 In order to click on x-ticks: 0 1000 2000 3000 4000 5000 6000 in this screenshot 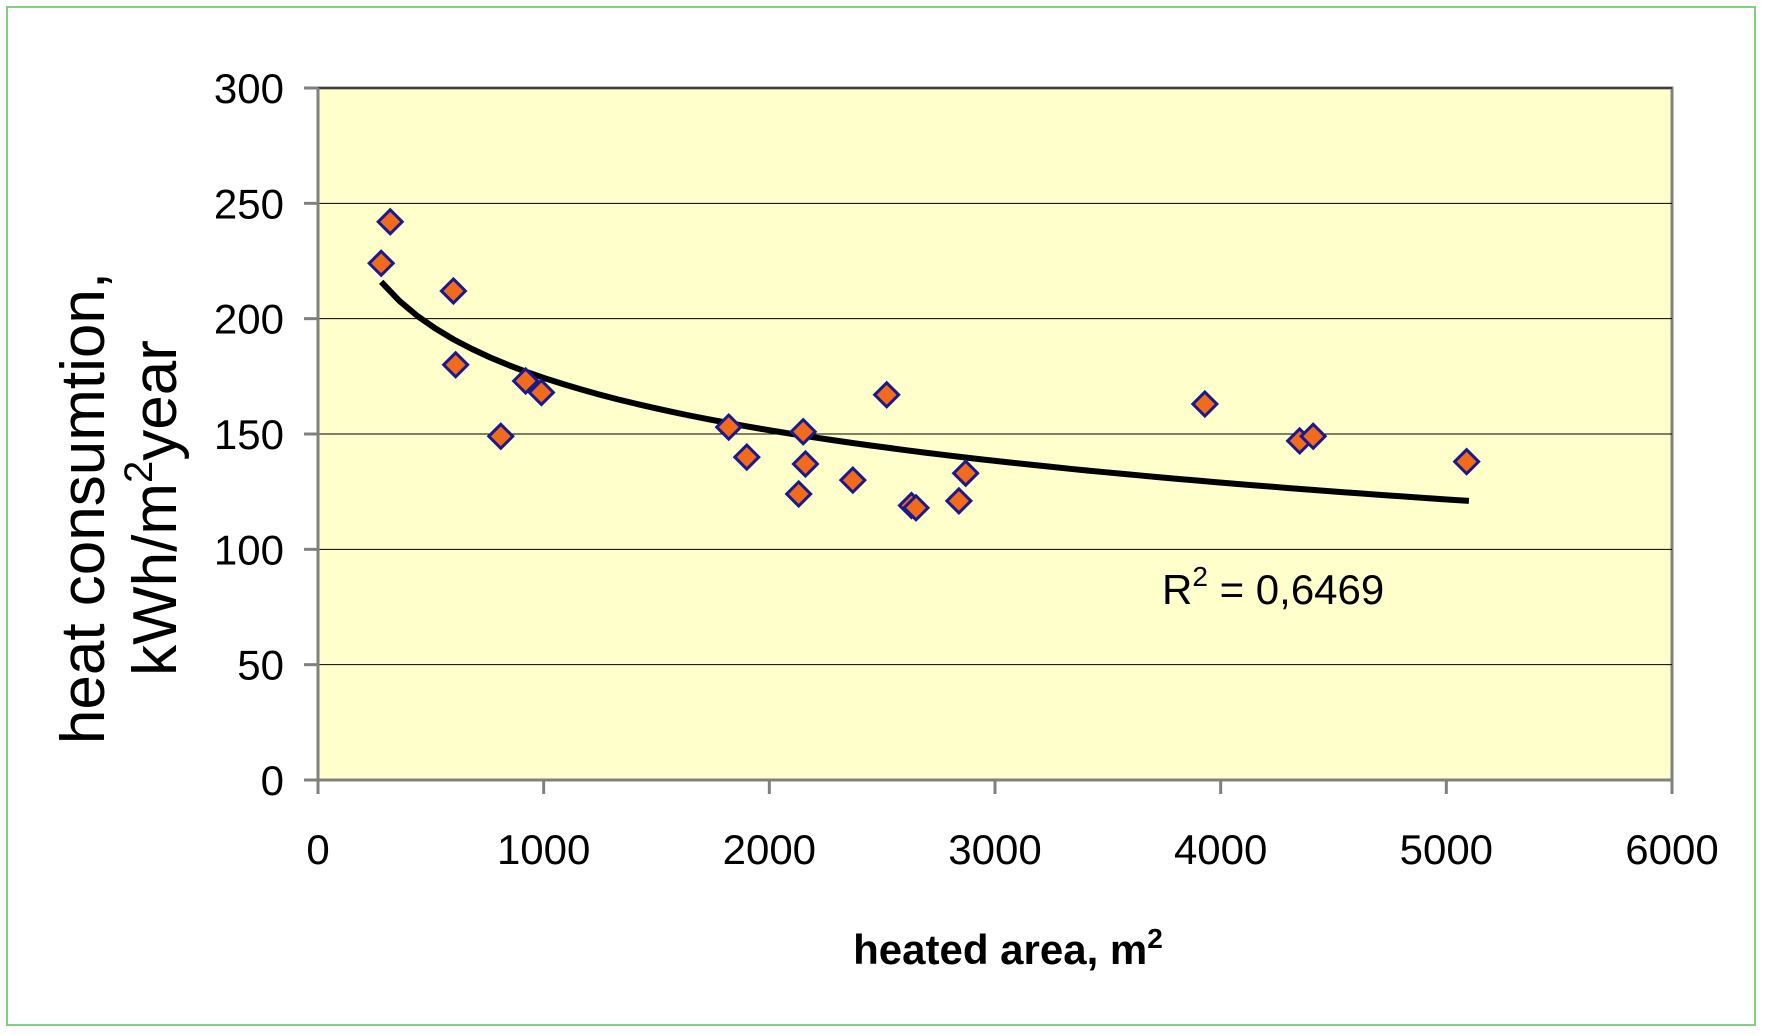, I will do `click(1012, 826)`.